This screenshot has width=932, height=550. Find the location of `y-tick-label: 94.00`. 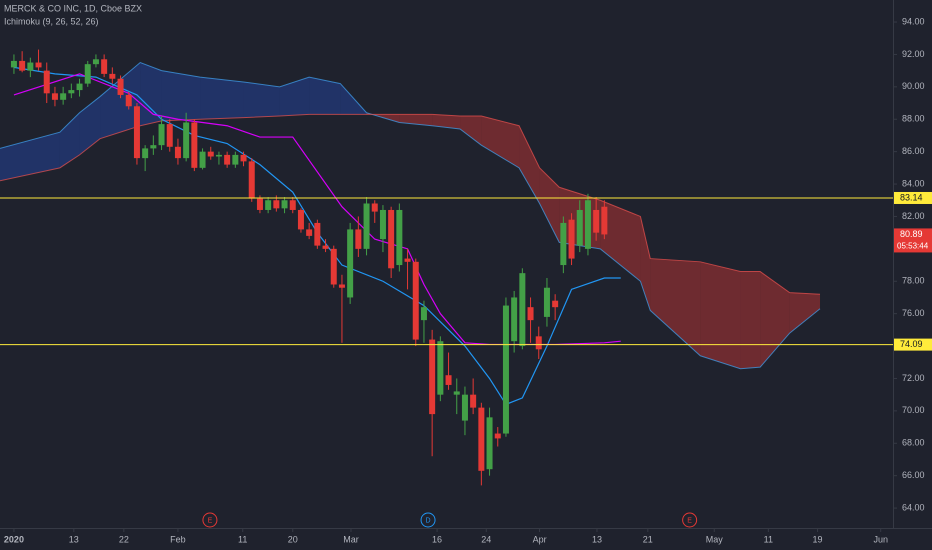

y-tick-label: 94.00 is located at coordinates (913, 21).